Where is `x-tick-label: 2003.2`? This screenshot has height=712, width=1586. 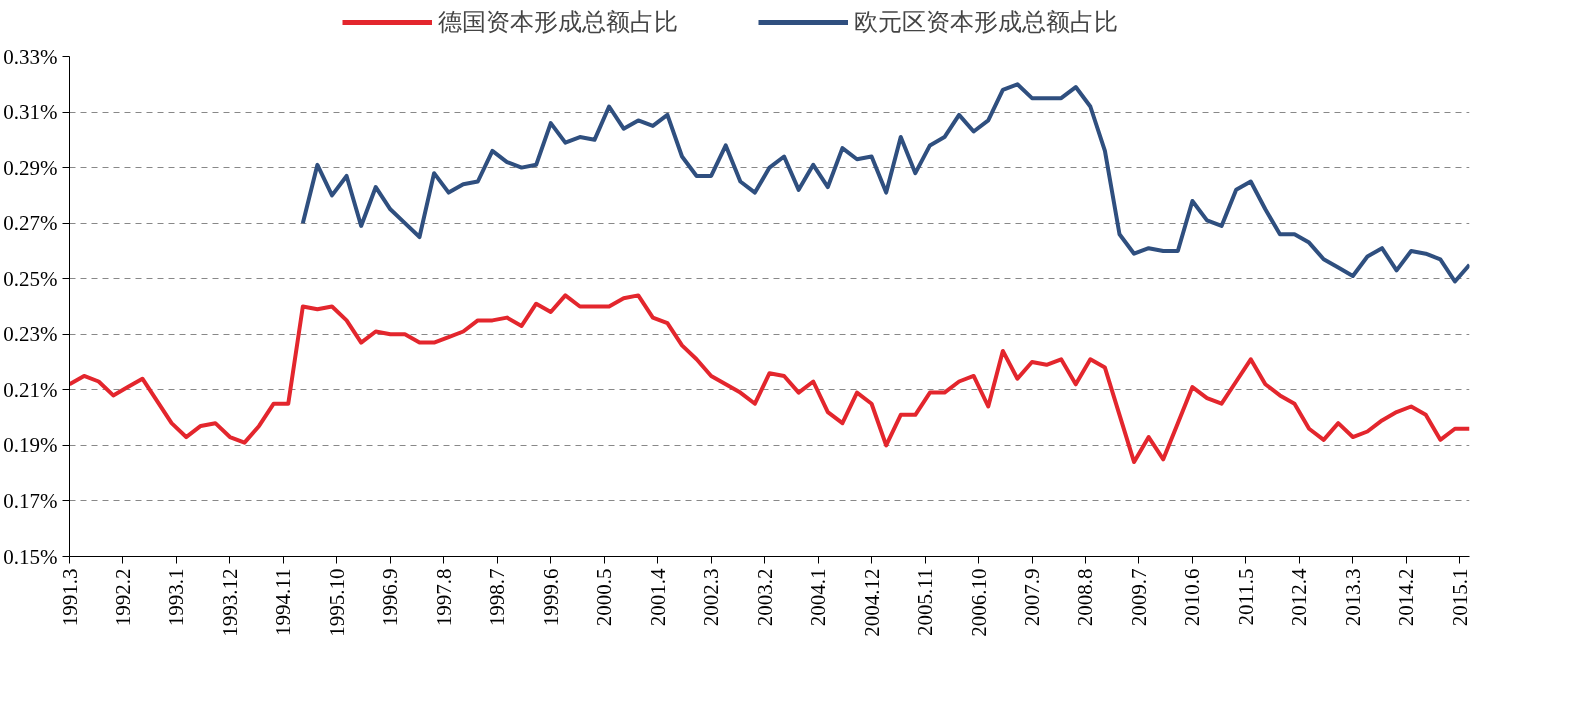 x-tick-label: 2003.2 is located at coordinates (764, 597).